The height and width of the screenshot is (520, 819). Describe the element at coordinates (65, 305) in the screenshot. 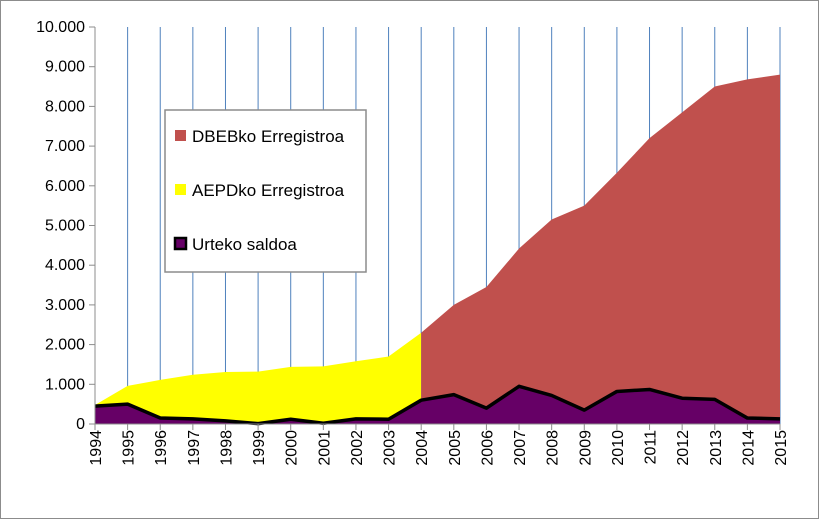

I see `y-tick-label-3000: 3.000` at that location.